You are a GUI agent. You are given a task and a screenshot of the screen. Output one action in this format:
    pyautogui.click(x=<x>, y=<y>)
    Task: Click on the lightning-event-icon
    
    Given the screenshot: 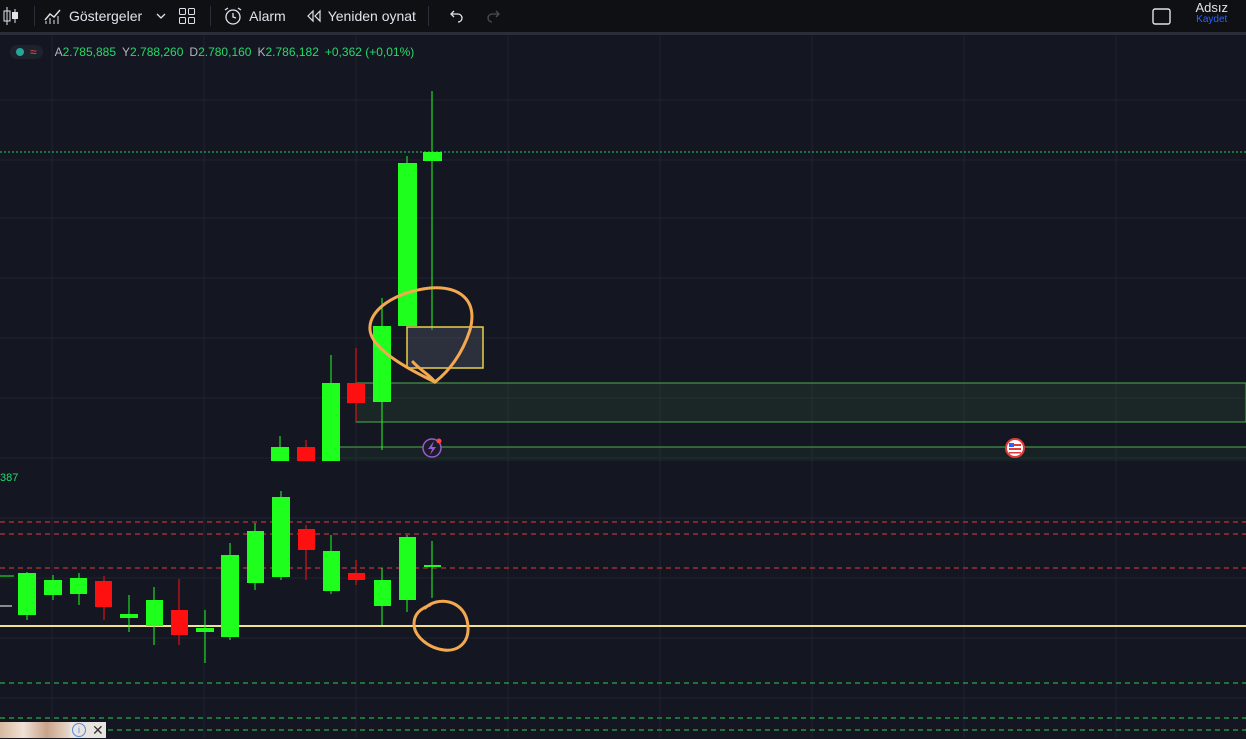 What is the action you would take?
    pyautogui.click(x=432, y=448)
    